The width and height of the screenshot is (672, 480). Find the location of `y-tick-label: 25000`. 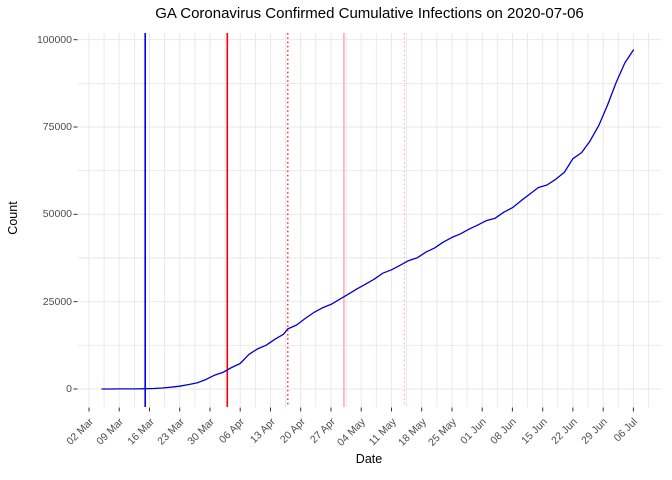

y-tick-label: 25000 is located at coordinates (57, 301).